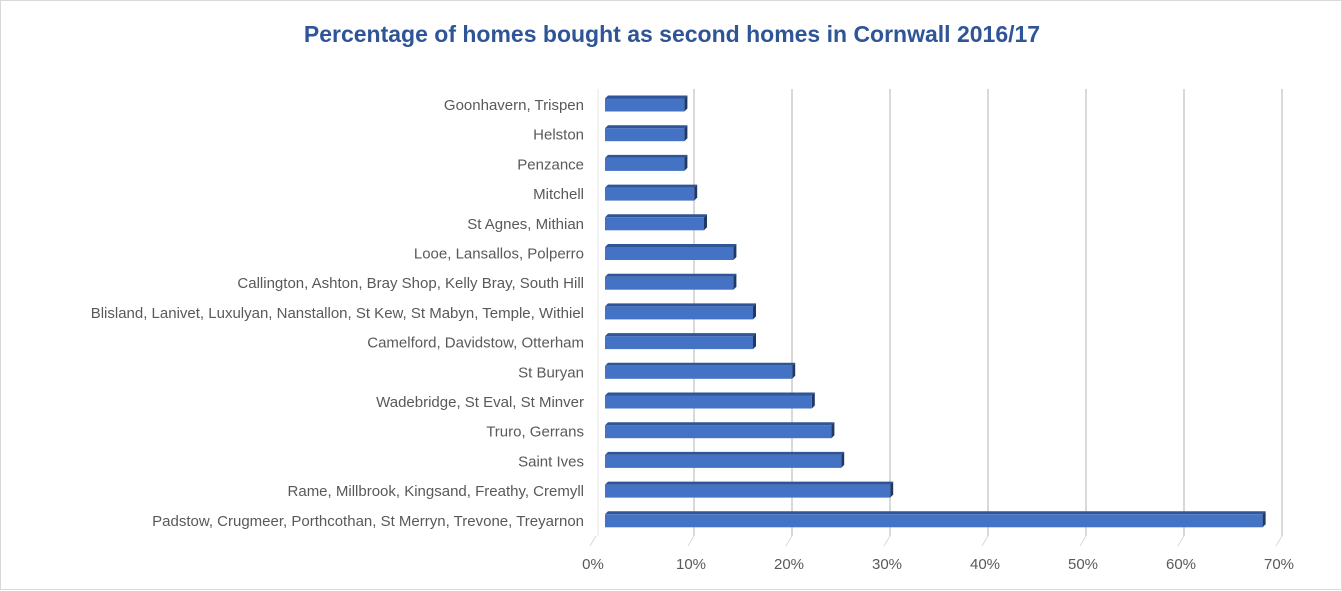 This screenshot has height=591, width=1342. What do you see at coordinates (499, 254) in the screenshot?
I see `y-category-label: Looe, Lansallos, Polperro` at bounding box center [499, 254].